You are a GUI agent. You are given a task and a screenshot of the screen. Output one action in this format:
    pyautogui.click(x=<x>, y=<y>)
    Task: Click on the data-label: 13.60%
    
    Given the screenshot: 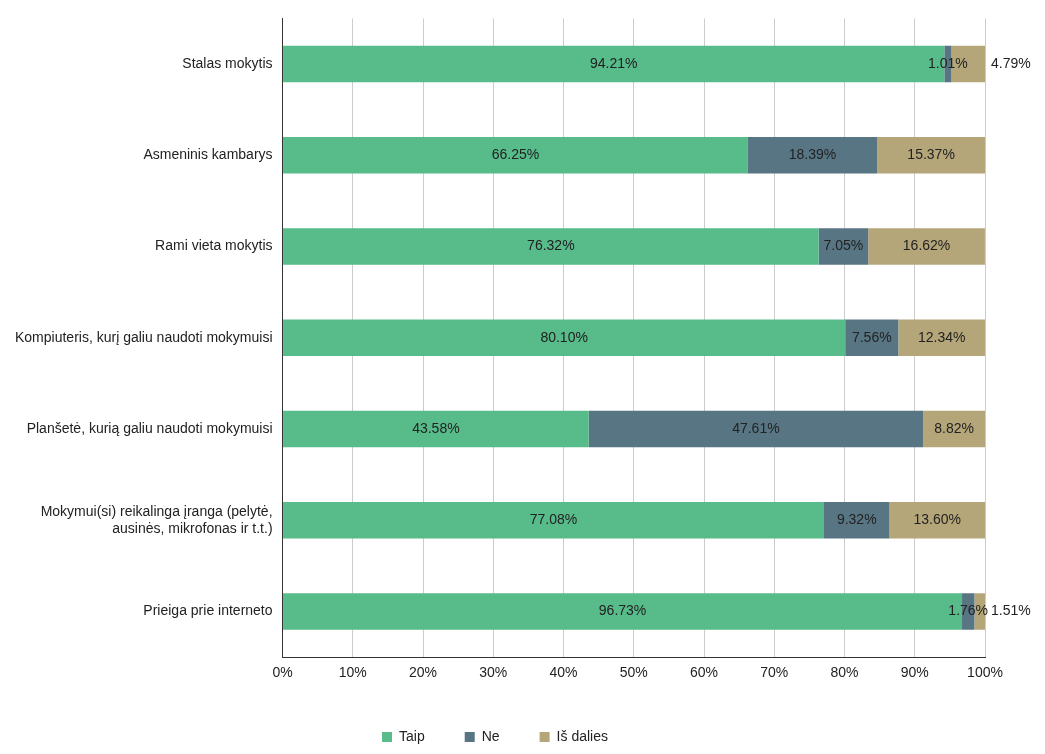 What is the action you would take?
    pyautogui.click(x=937, y=519)
    